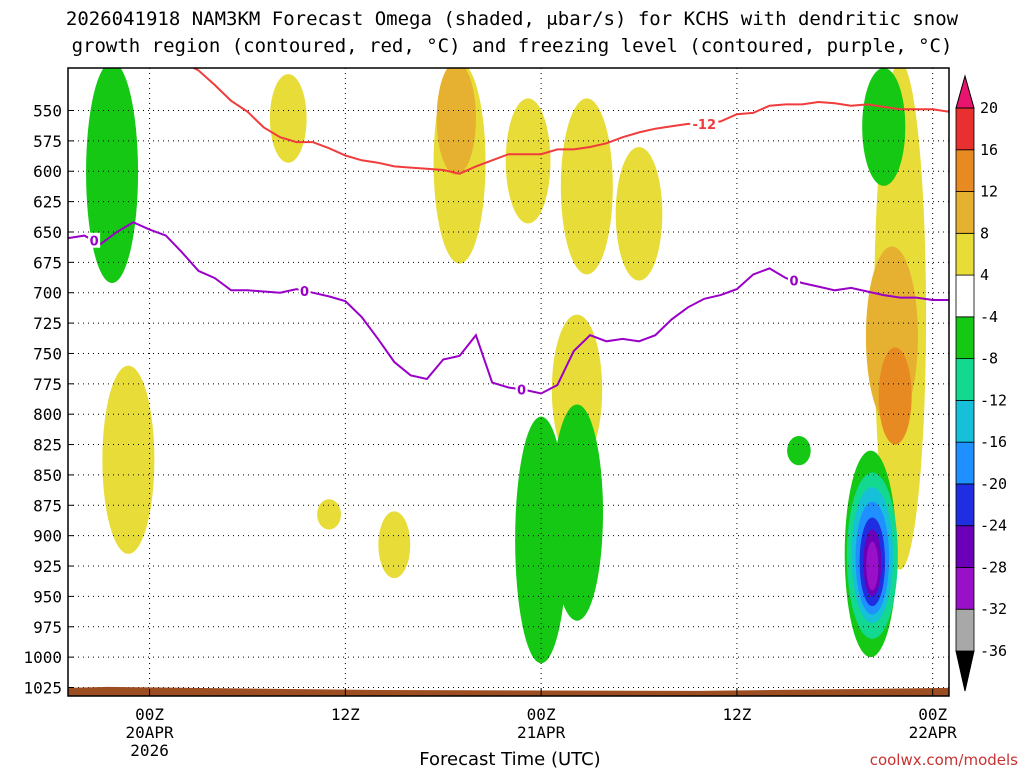 The image size is (1024, 768). What do you see at coordinates (345, 714) in the screenshot?
I see `x-tick-label-1-0: 12Z` at bounding box center [345, 714].